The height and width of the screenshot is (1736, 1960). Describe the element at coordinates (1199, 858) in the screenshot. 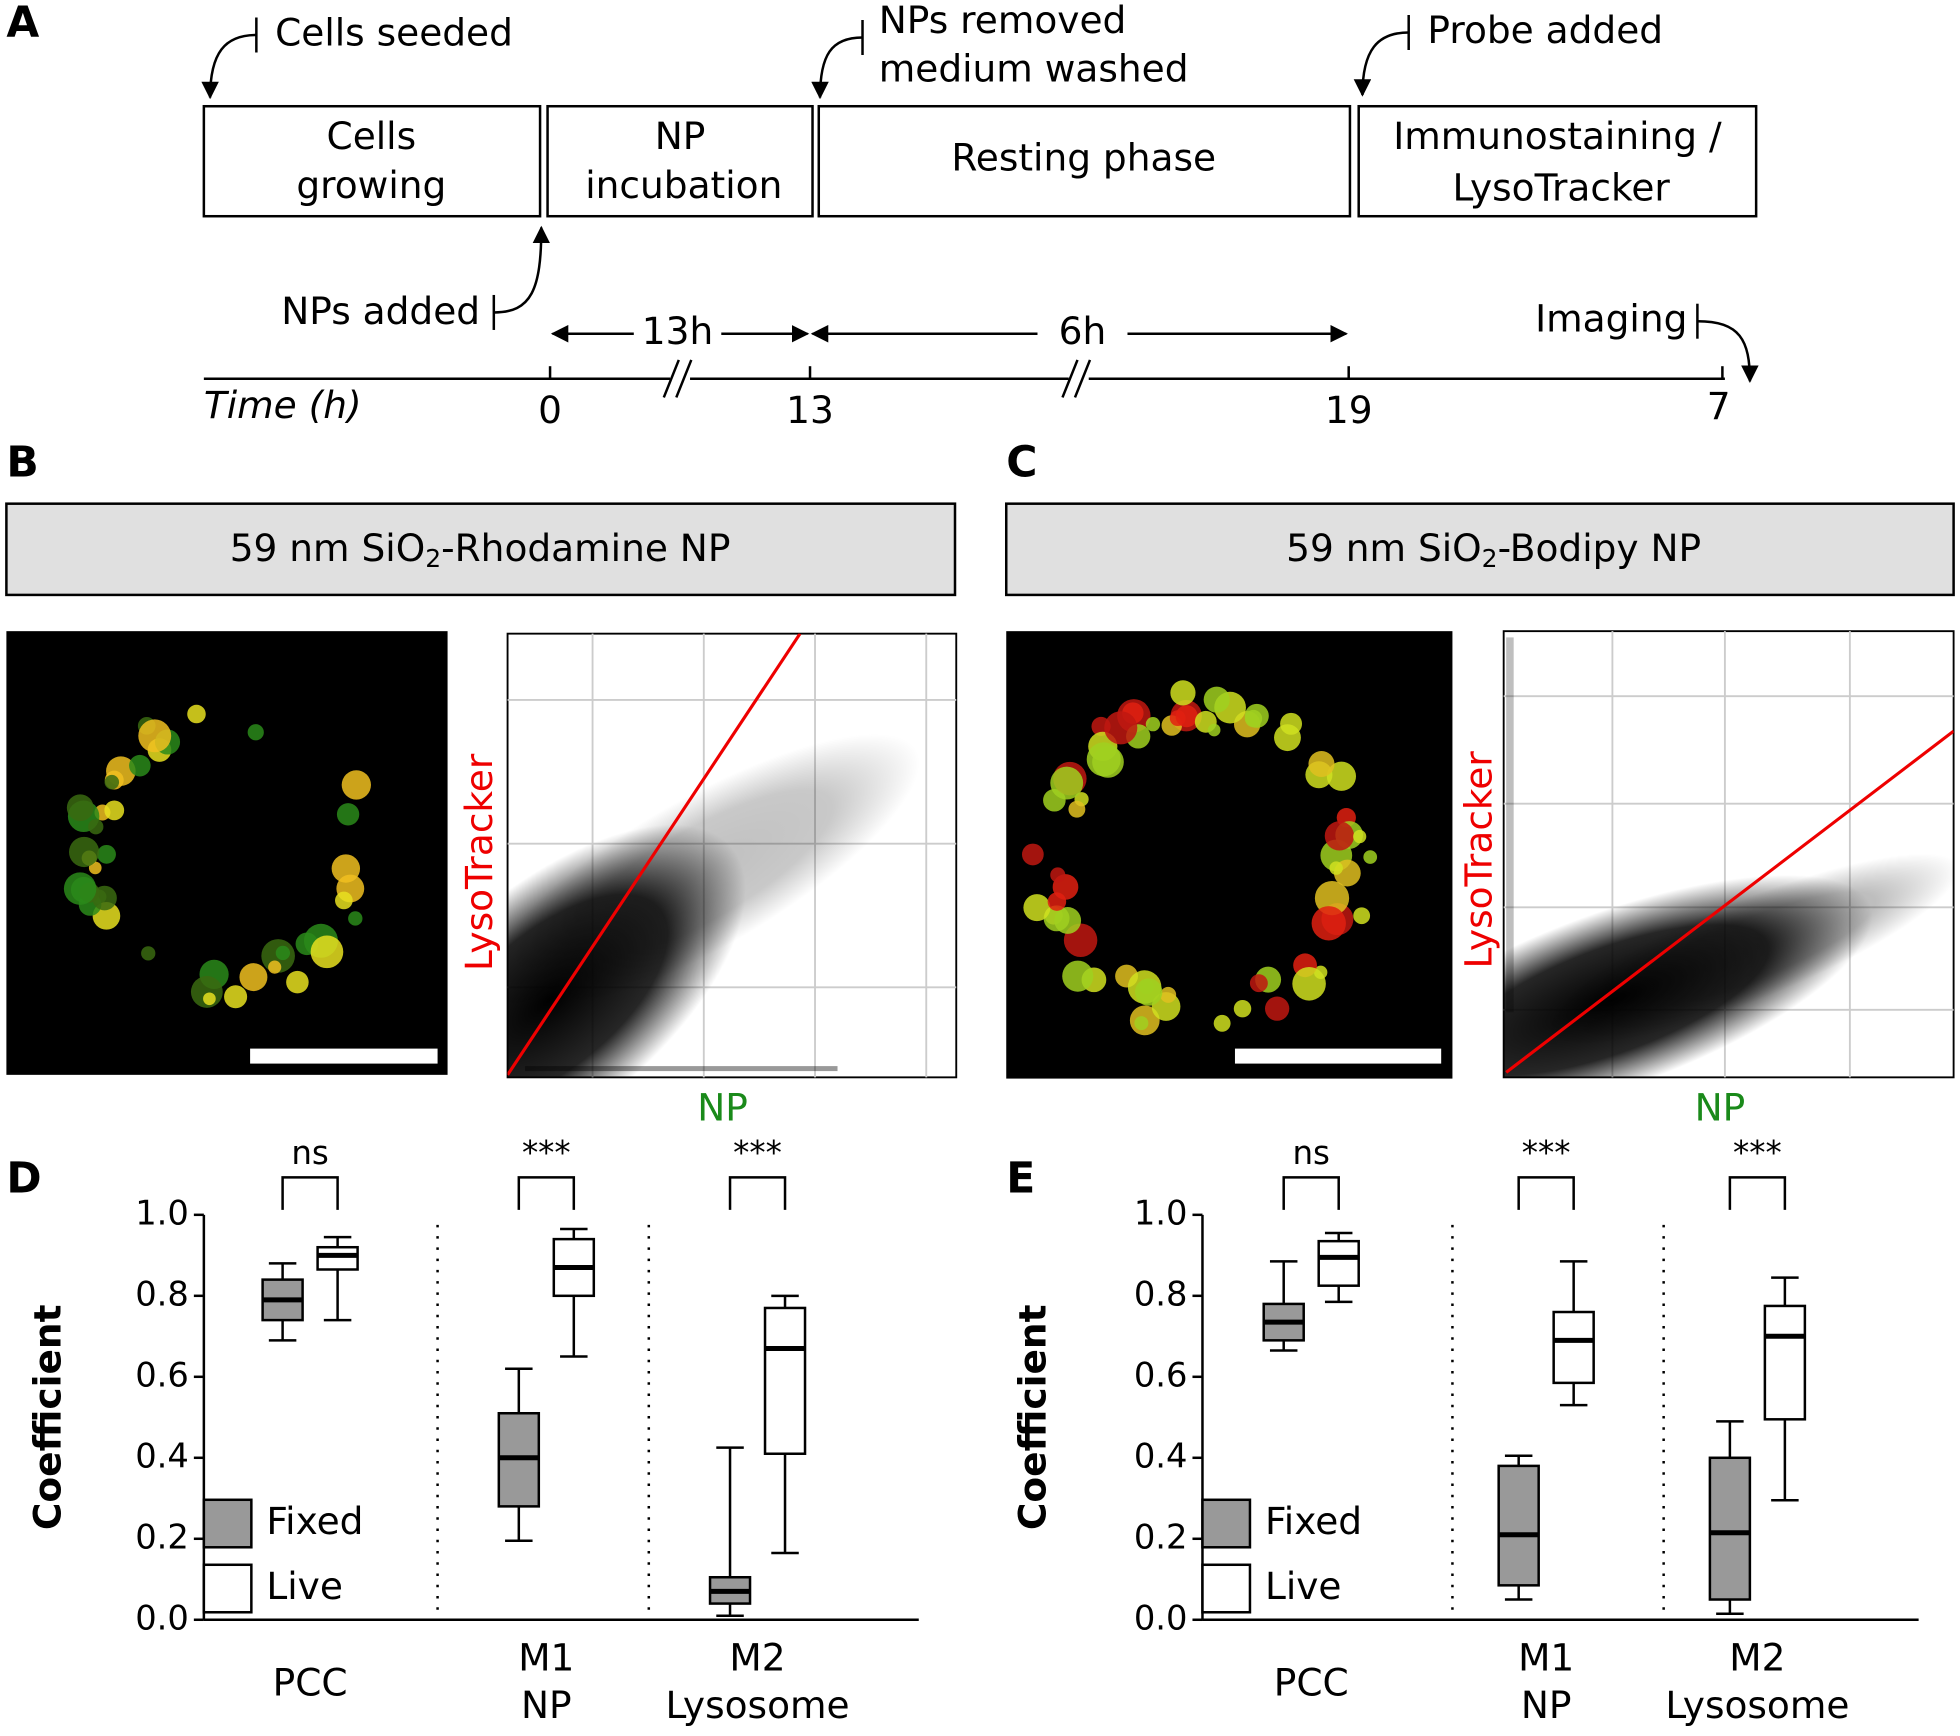

I see `micrograph-spots` at that location.